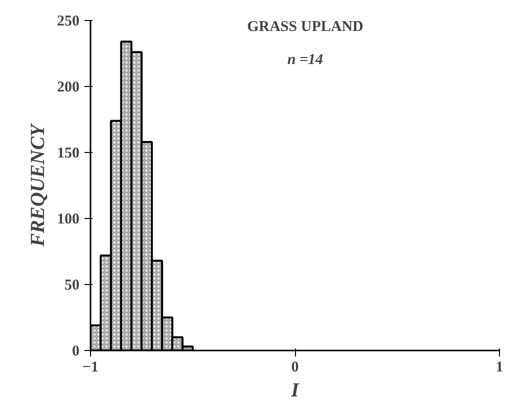  What do you see at coordinates (68, 154) in the screenshot?
I see `y-tick-label: 150` at bounding box center [68, 154].